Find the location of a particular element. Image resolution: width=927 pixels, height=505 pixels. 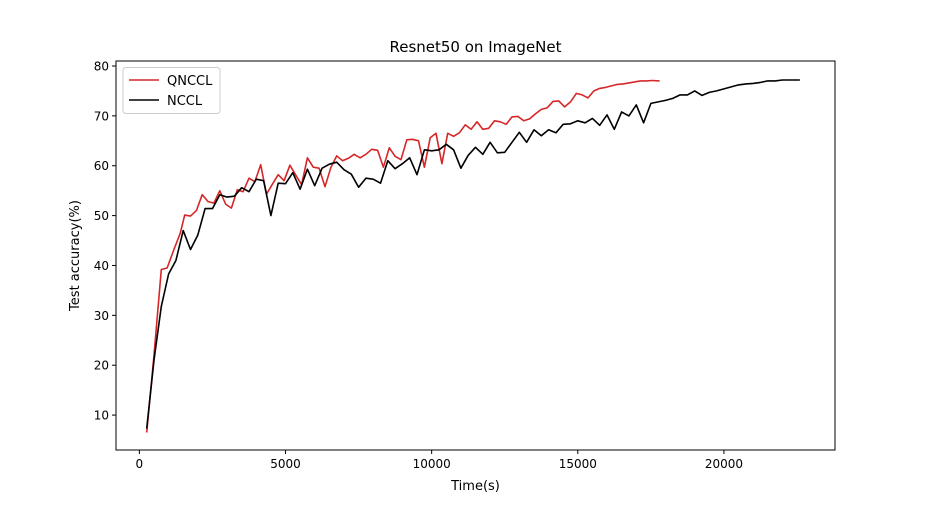

x-tick-label: 10000 is located at coordinates (432, 464).